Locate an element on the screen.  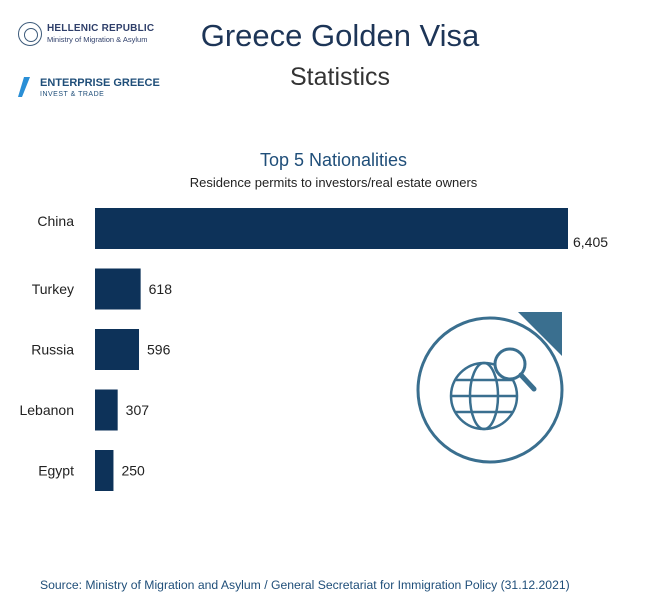
bar-turkey is located at coordinates (118, 289).